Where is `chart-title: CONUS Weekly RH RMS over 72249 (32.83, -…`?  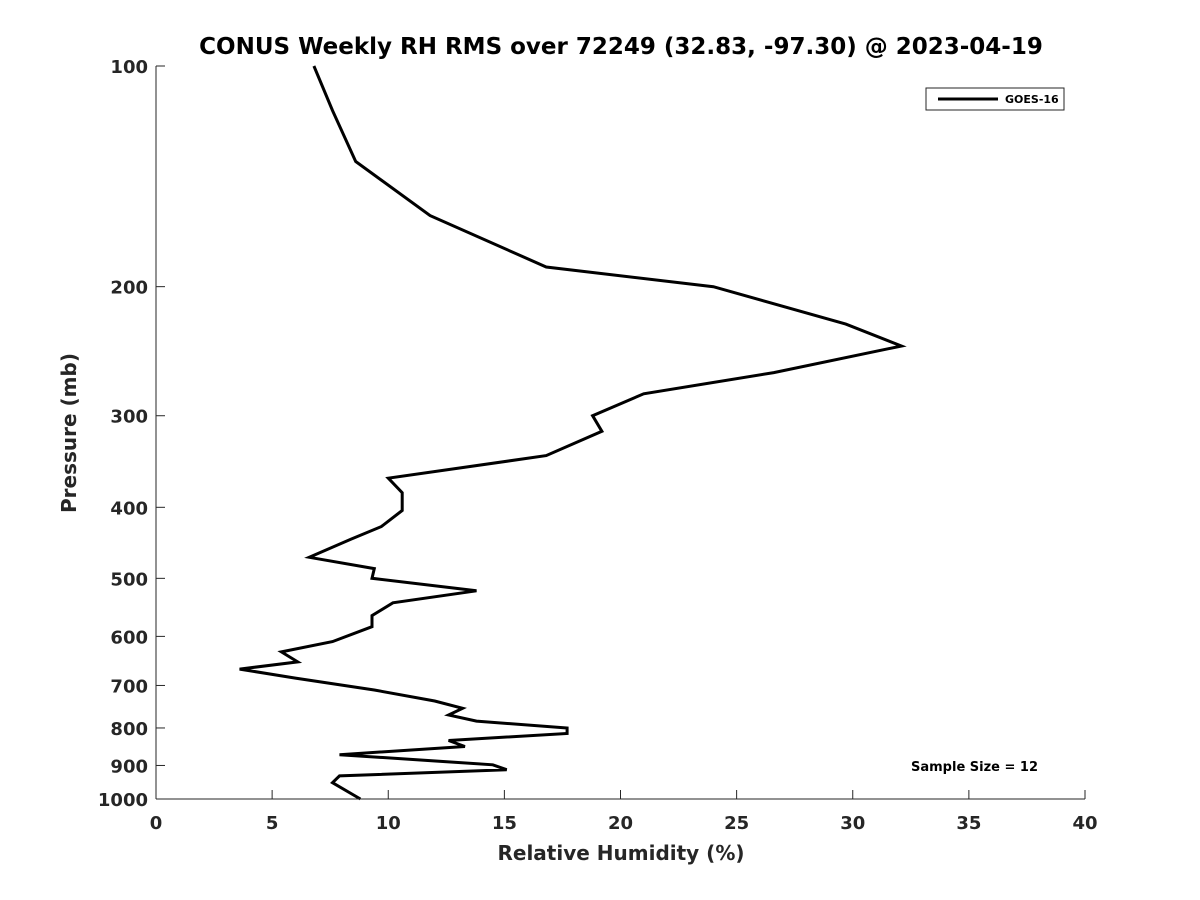
chart-title: CONUS Weekly RH RMS over 72249 (32.83, -… is located at coordinates (621, 47).